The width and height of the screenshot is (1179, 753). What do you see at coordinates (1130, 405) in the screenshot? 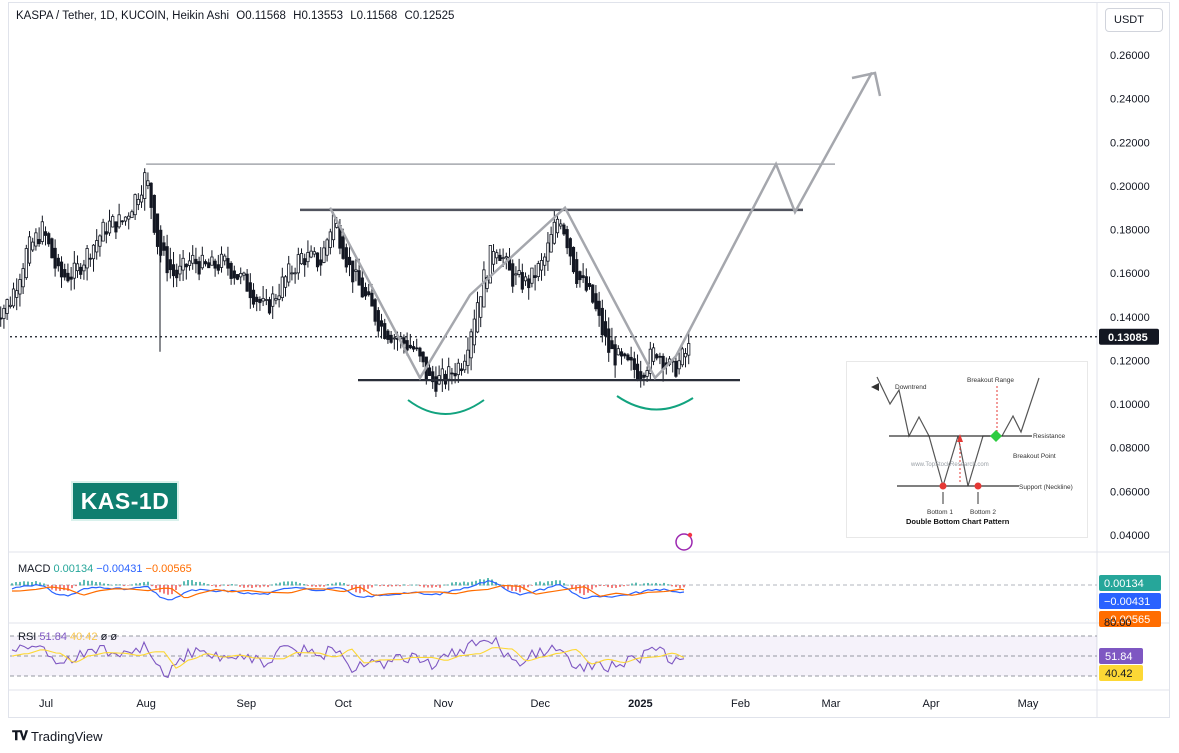
I see `price-tick-label: 0.10000` at bounding box center [1130, 405].